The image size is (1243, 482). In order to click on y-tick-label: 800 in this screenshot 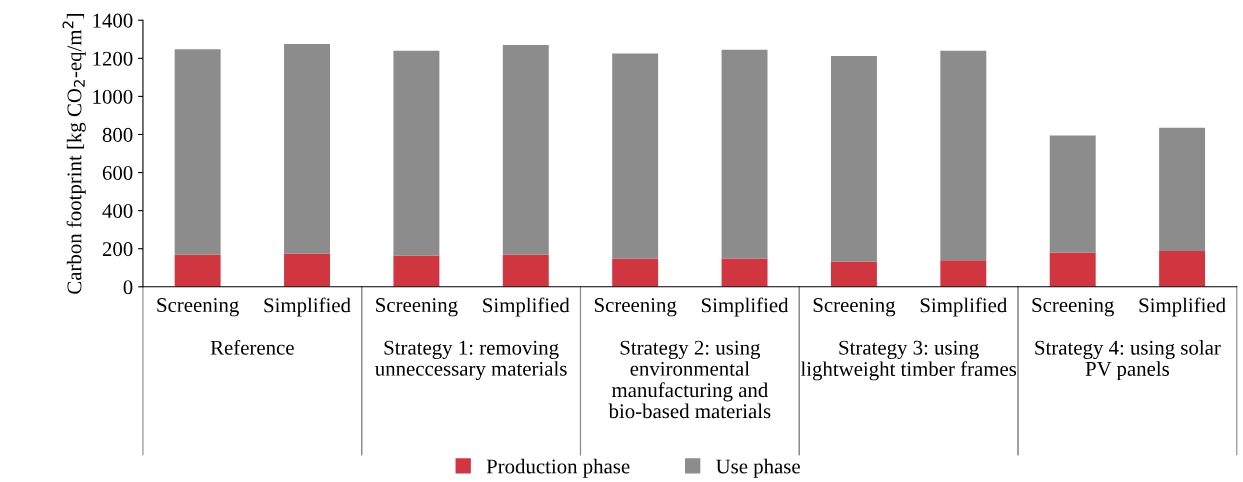, I will do `click(117, 134)`.